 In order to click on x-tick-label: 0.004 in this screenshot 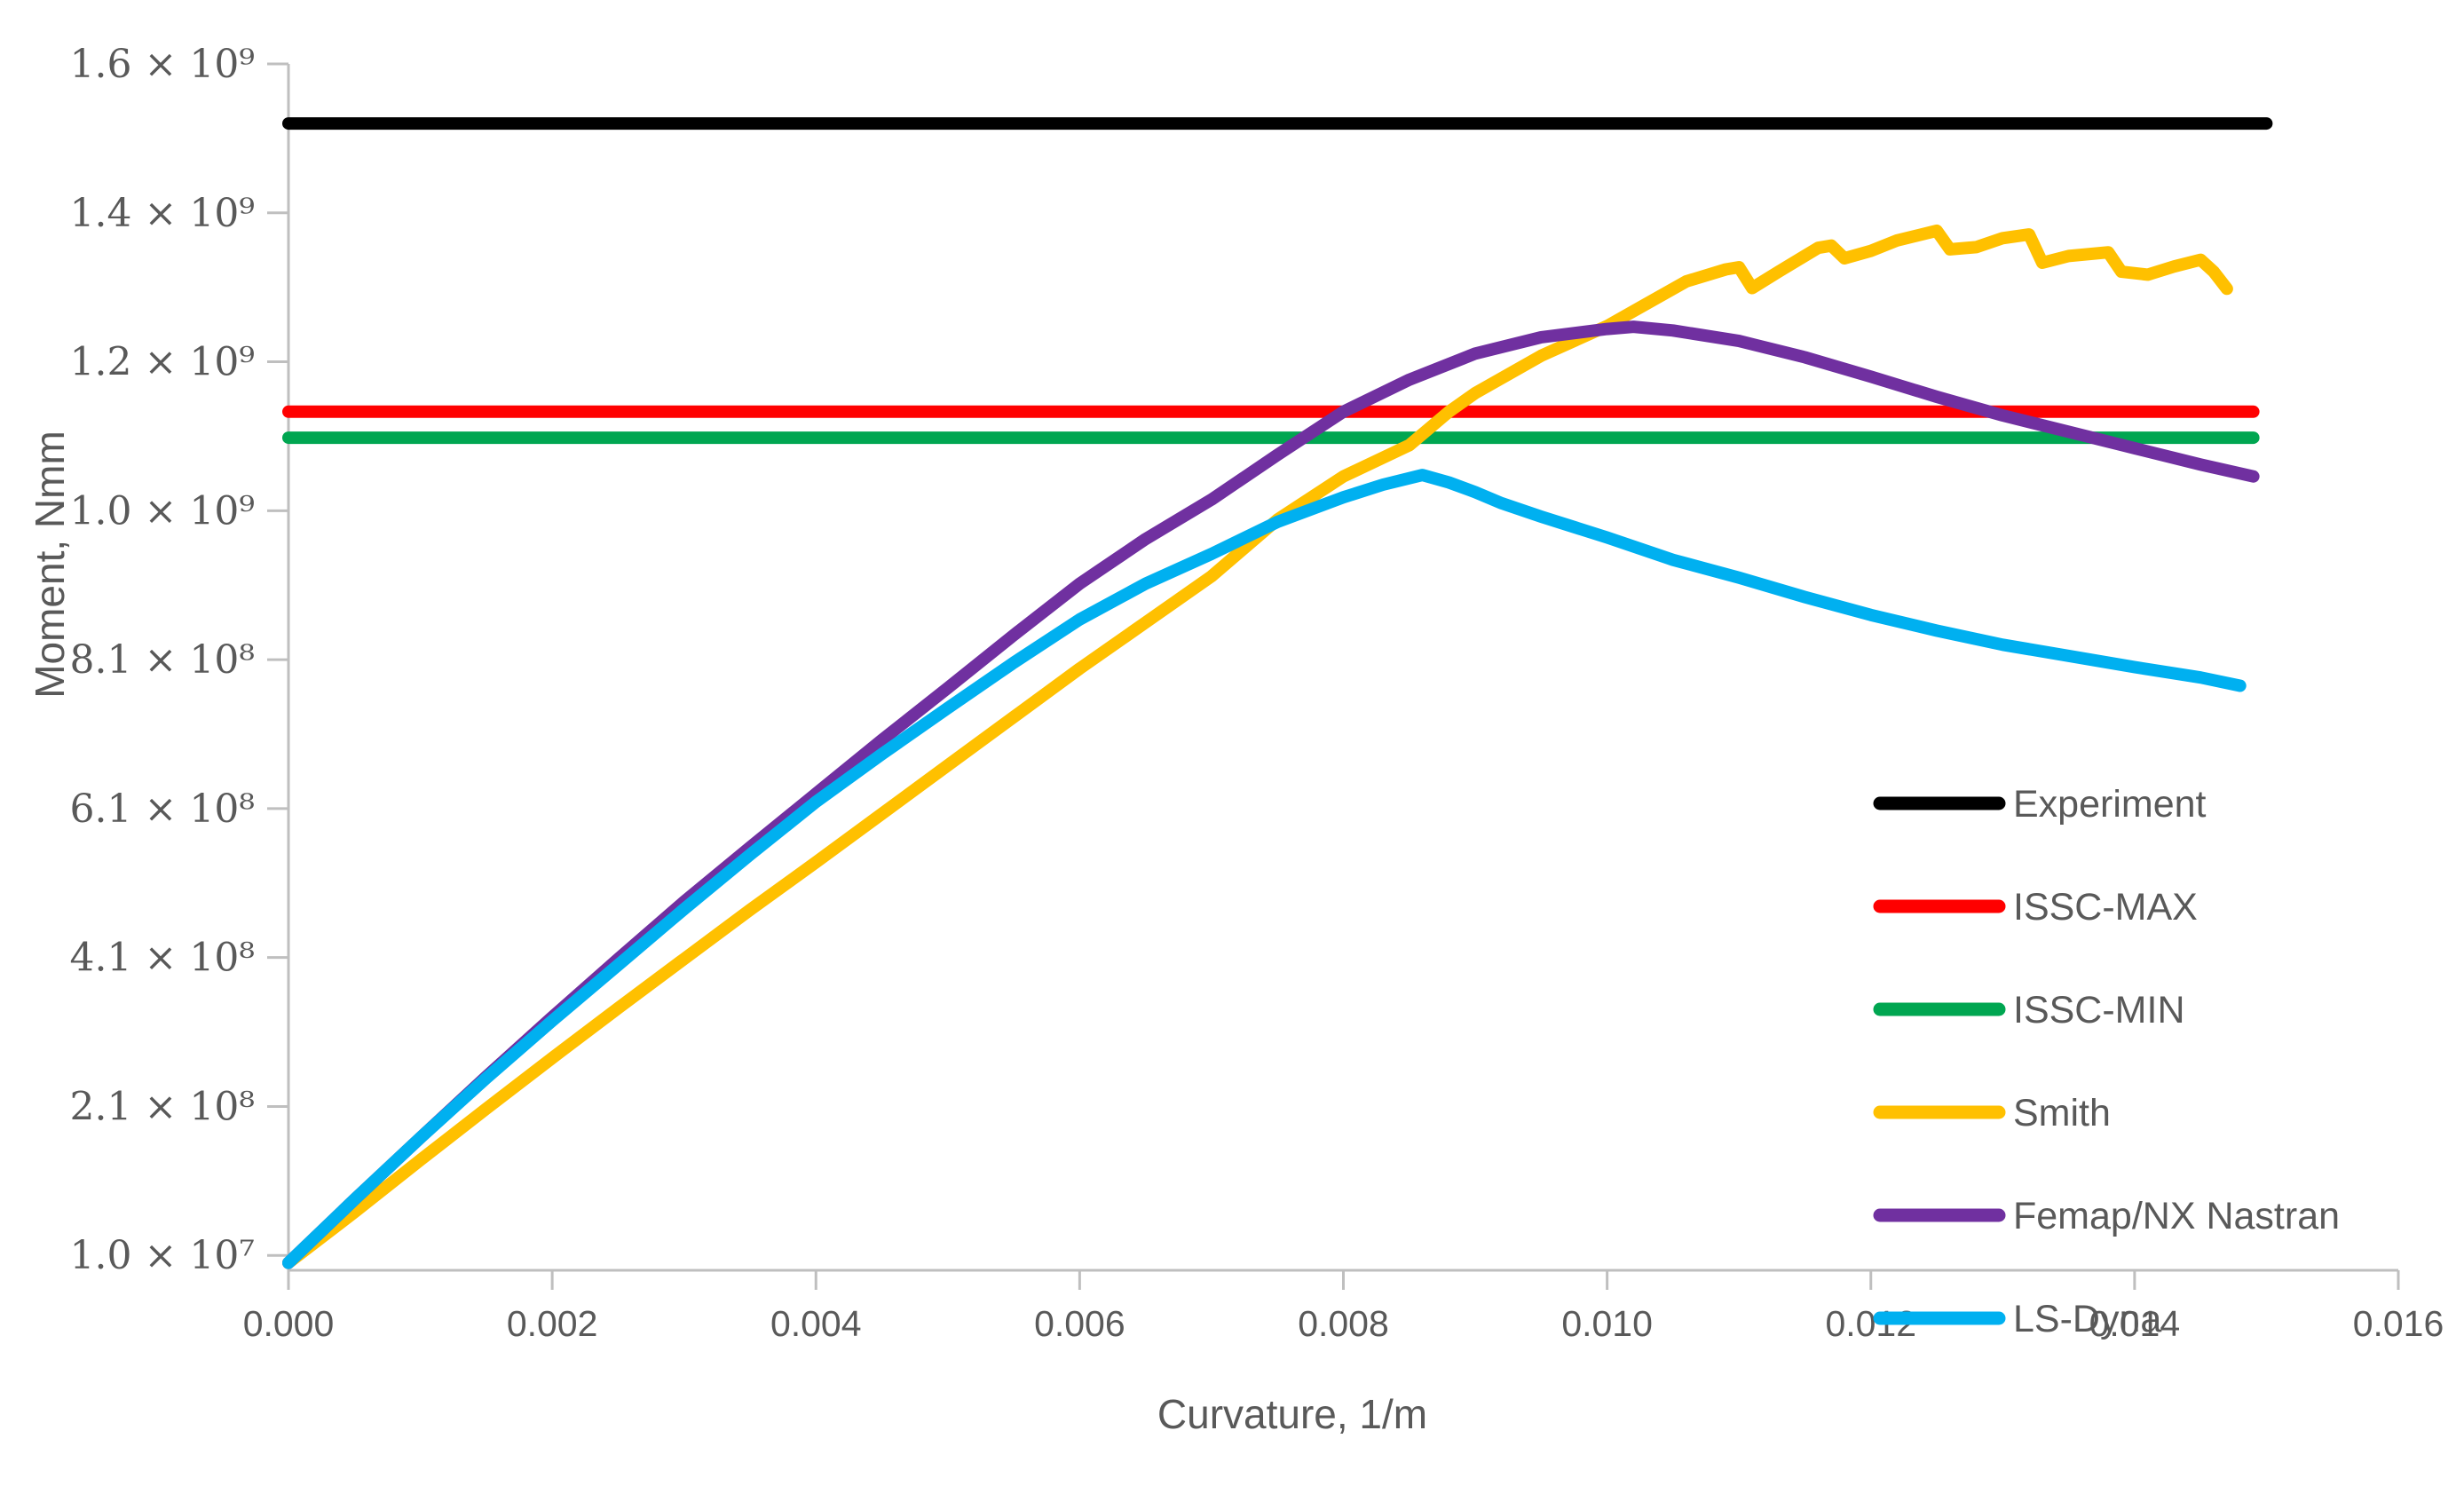, I will do `click(816, 1323)`.